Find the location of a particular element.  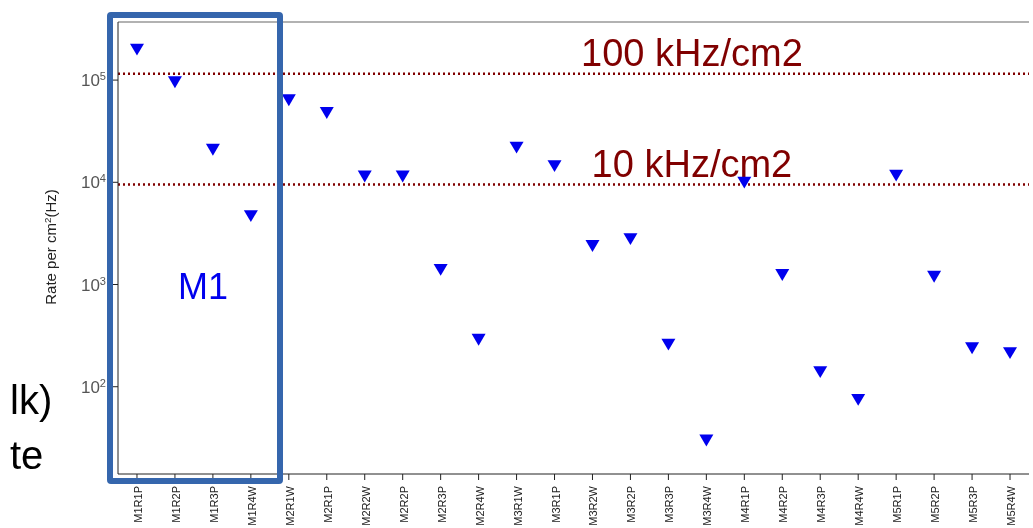

x-tick-label: M5R1P is located at coordinates (897, 504).